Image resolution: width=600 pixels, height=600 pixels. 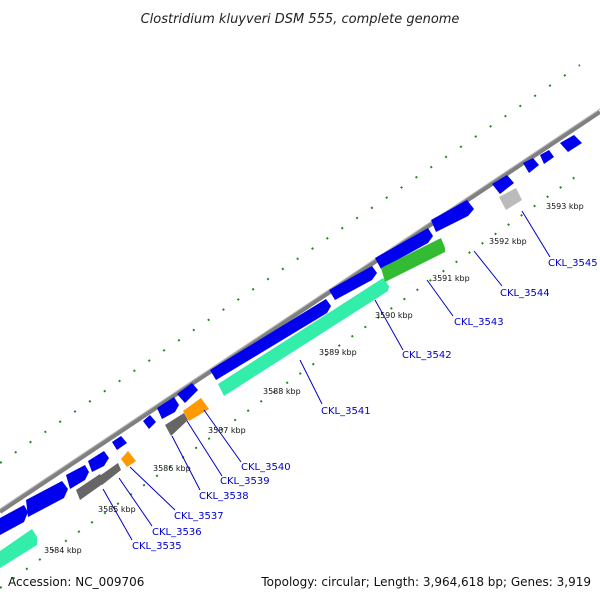 What do you see at coordinates (573, 263) in the screenshot?
I see `gene-label: CKL_3545` at bounding box center [573, 263].